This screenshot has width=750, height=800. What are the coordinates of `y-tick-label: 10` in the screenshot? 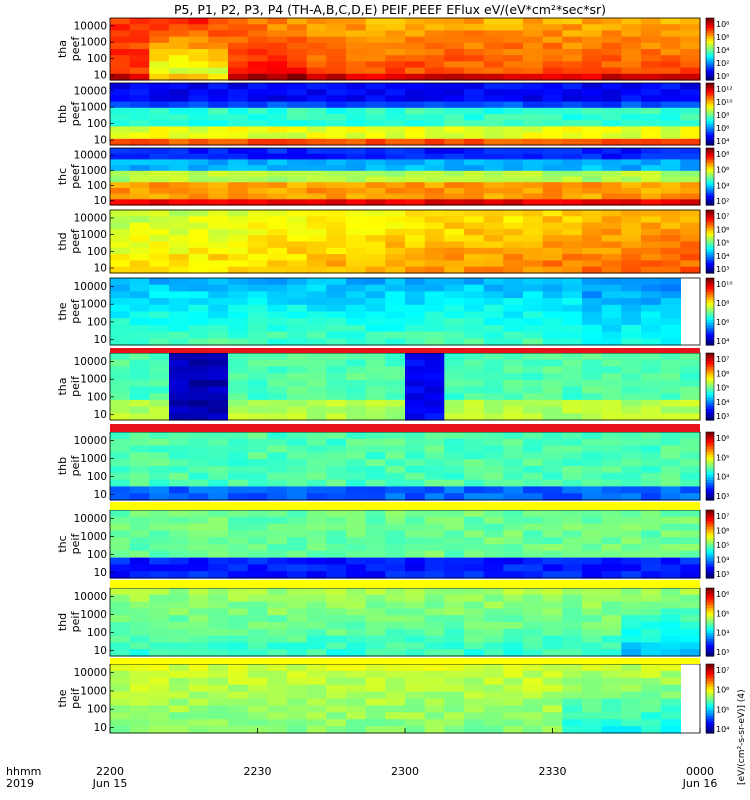 It's located at (100, 269).